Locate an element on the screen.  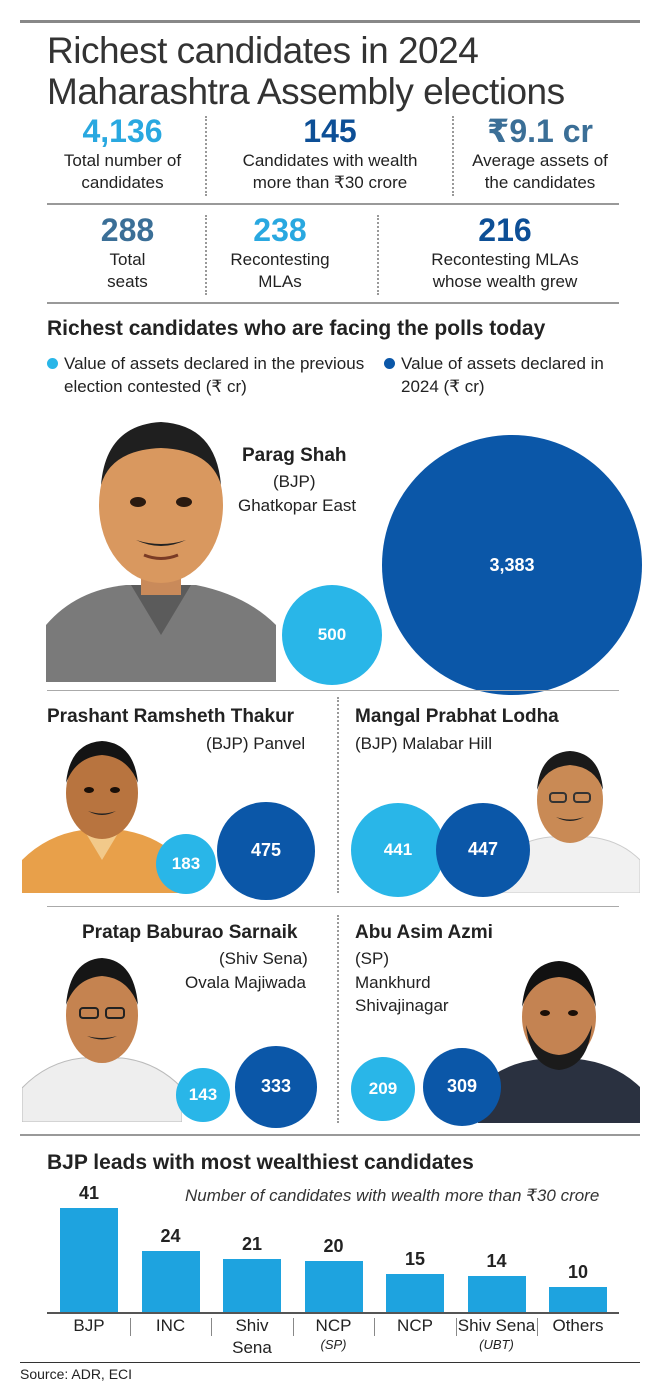
bubble-label: 3,383 is located at coordinates (512, 564).